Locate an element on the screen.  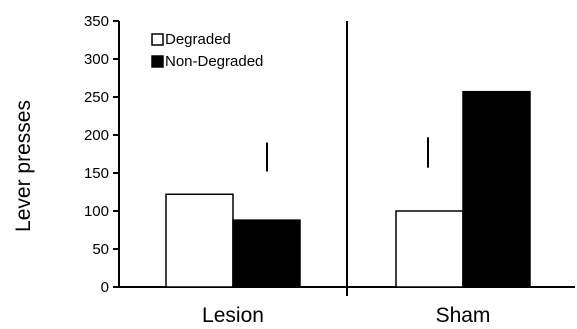
legend-label: Degraded is located at coordinates (198, 39).